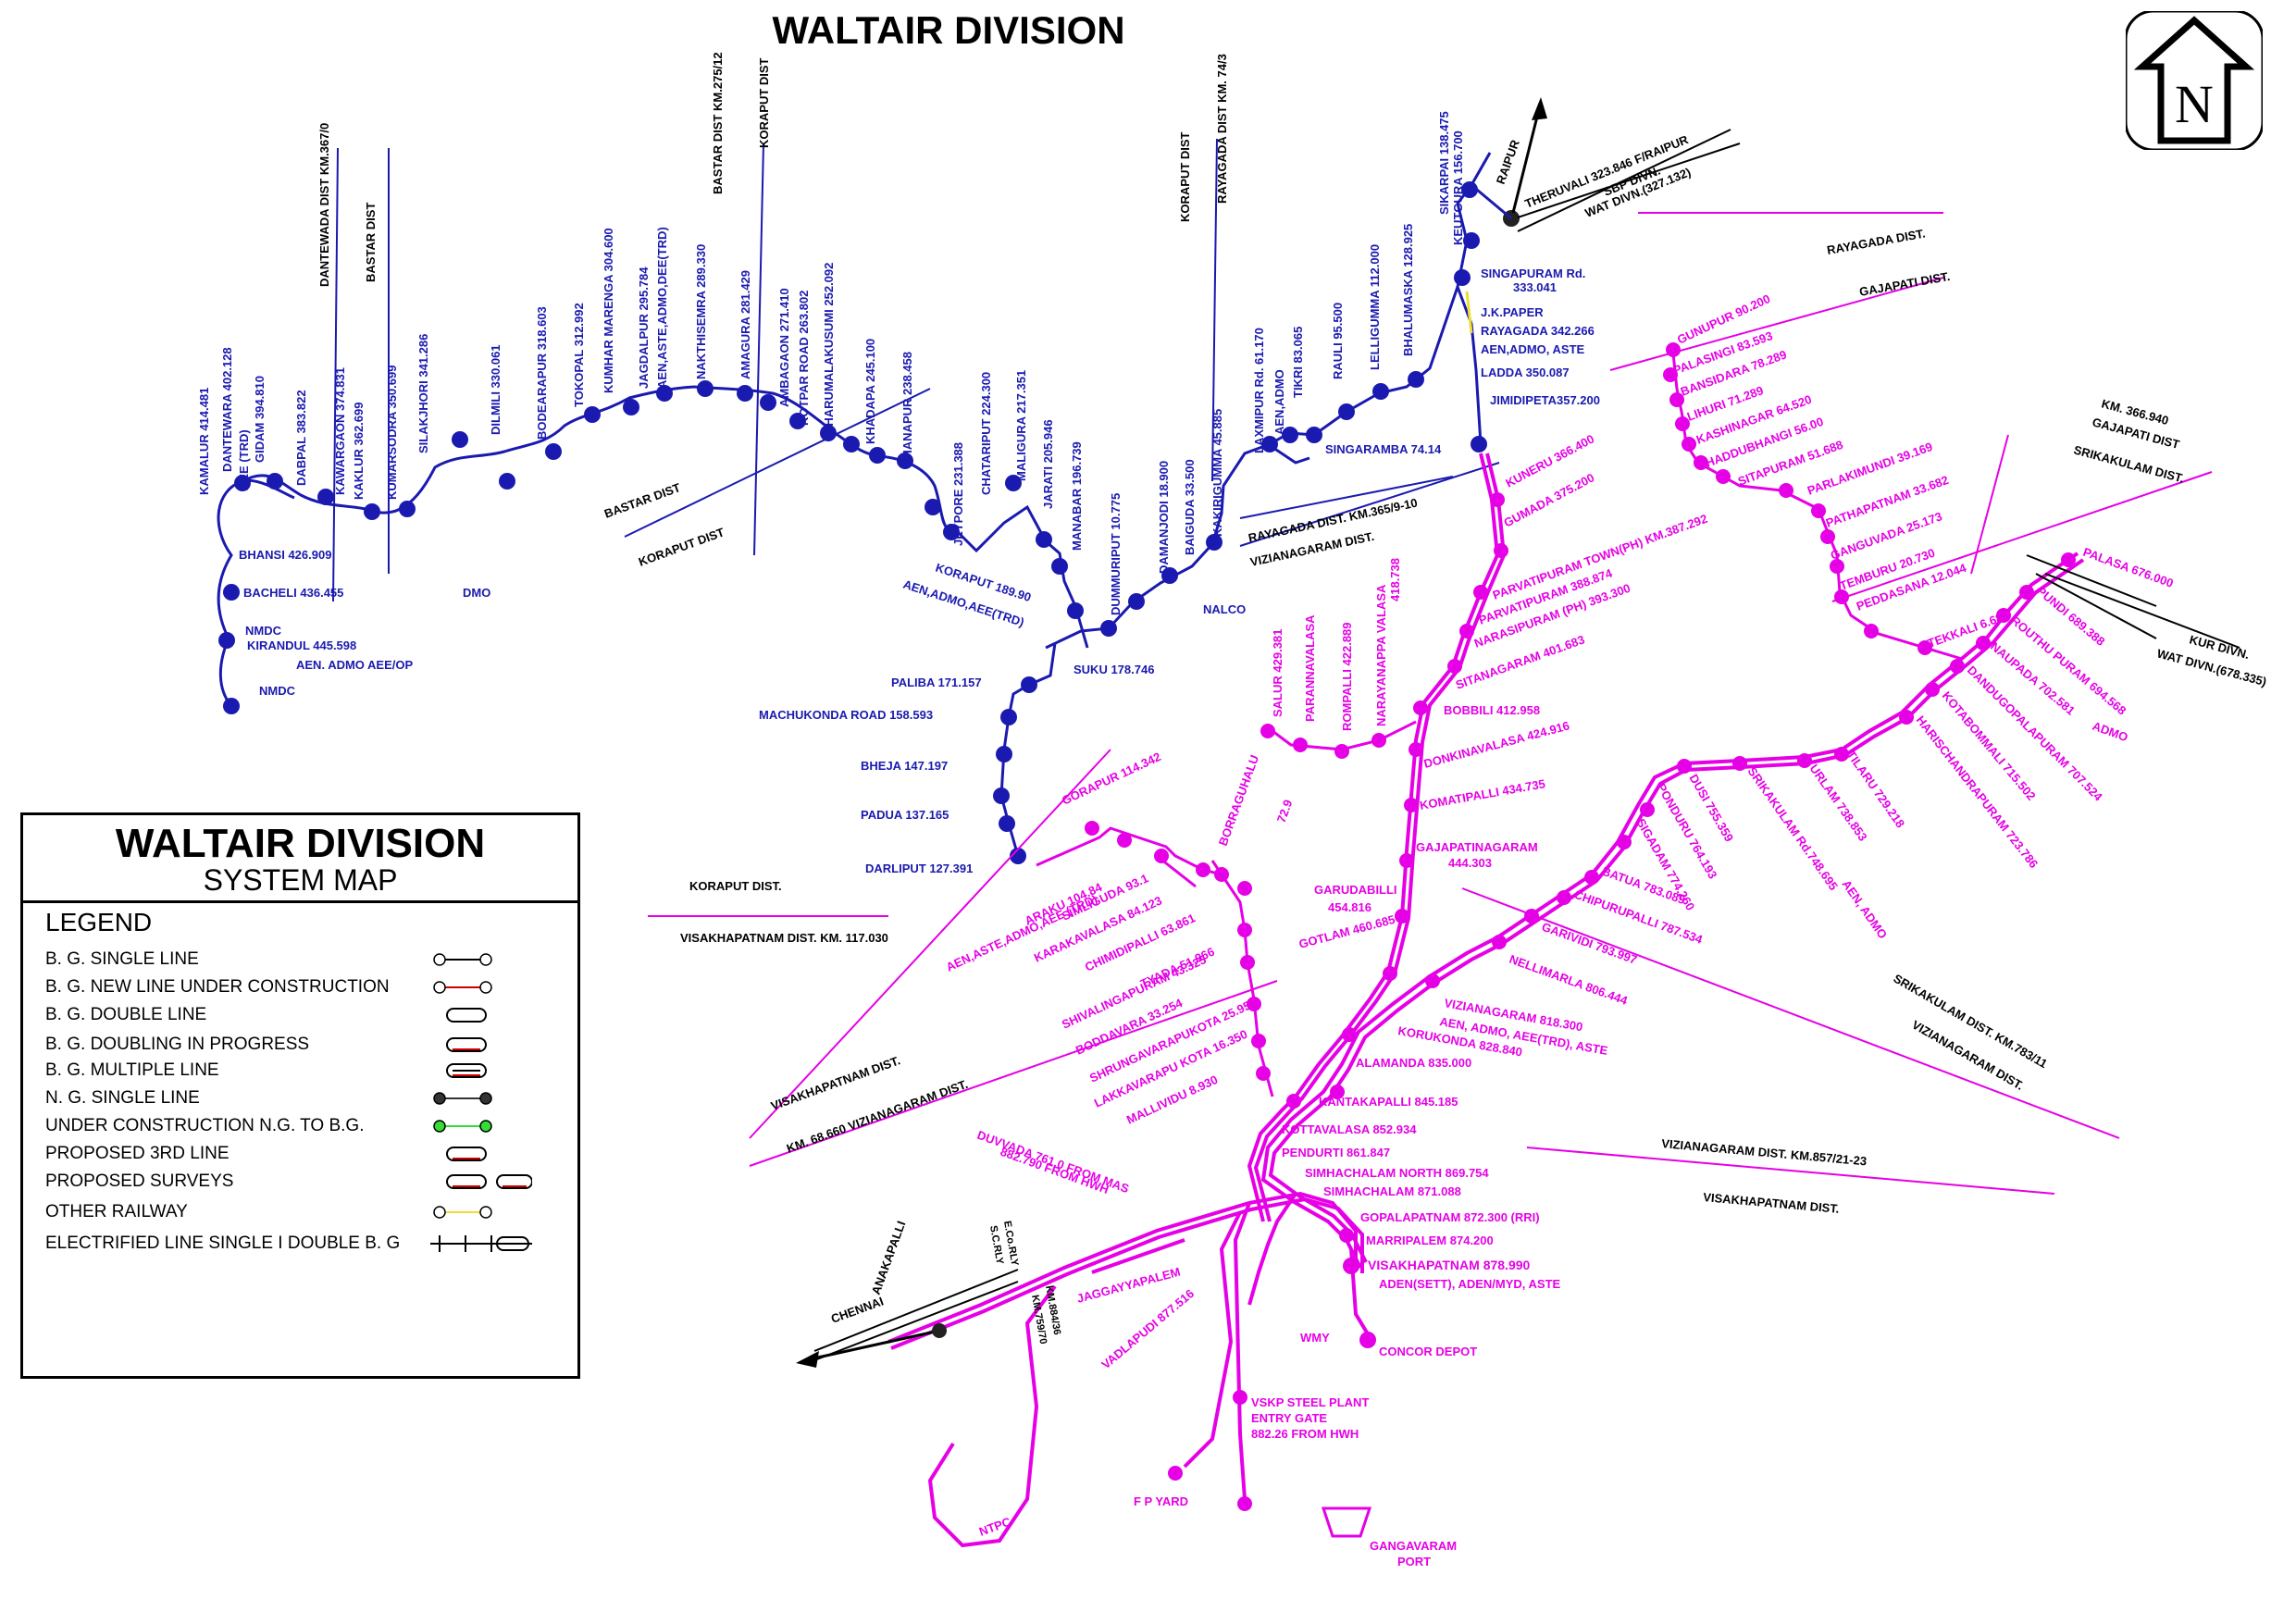 The height and width of the screenshot is (1624, 2296). What do you see at coordinates (1600, 557) in the screenshot?
I see `label-parvatipuram-town: PARVATIPURAM TOWN(PH) KM.387.292` at bounding box center [1600, 557].